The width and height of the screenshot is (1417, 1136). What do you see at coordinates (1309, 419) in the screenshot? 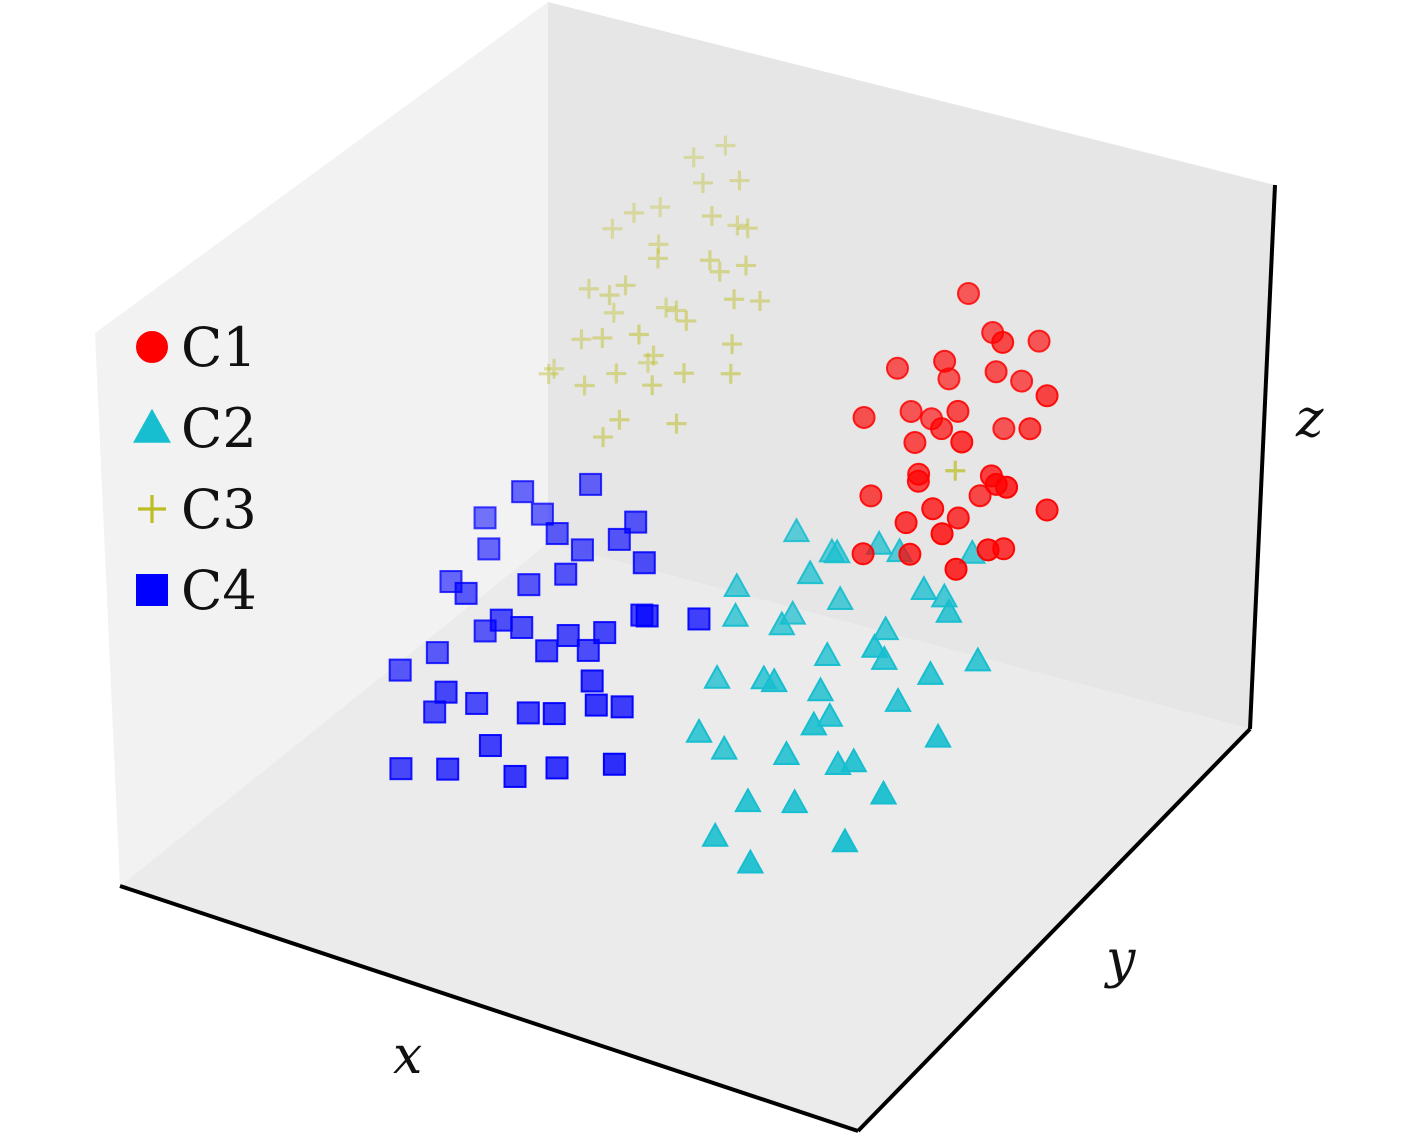
I see `z-axis-label: z` at bounding box center [1309, 419].